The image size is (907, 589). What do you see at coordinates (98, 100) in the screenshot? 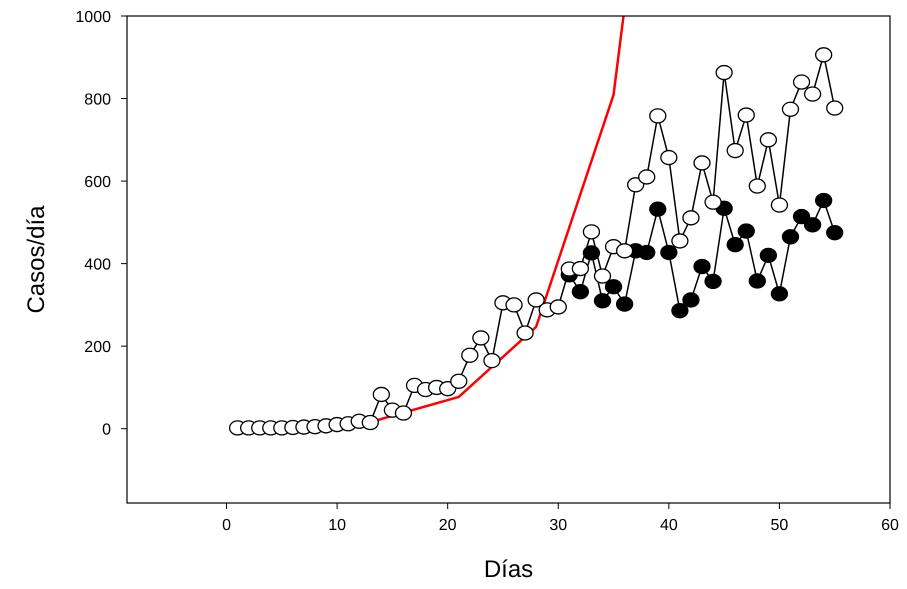
I see `y-tick-label: 800` at bounding box center [98, 100].